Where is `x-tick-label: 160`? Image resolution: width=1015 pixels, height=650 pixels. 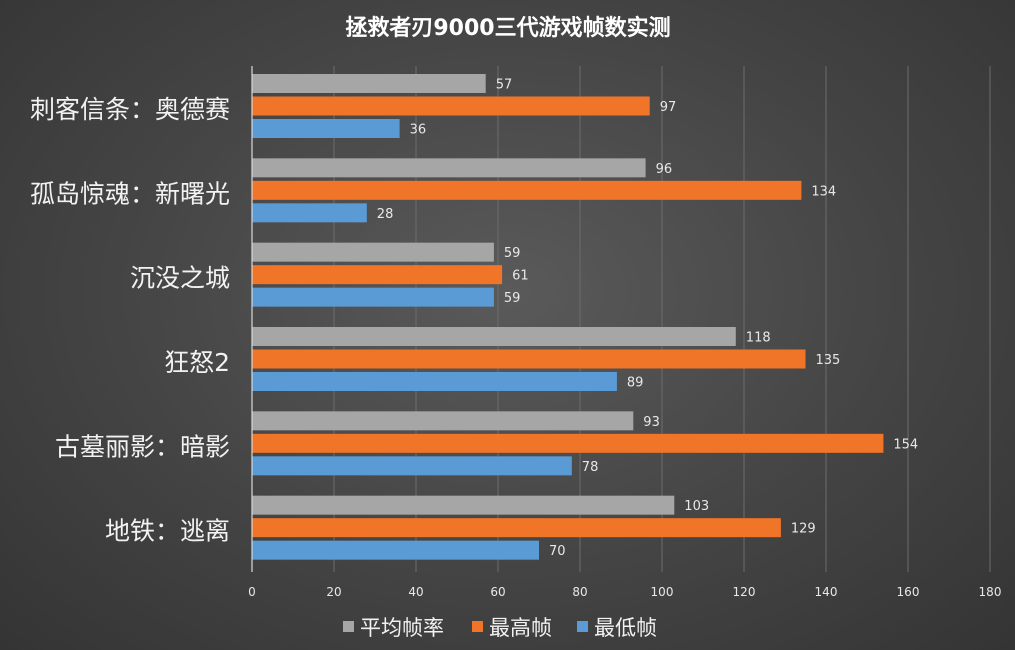 x-tick-label: 160 is located at coordinates (908, 592).